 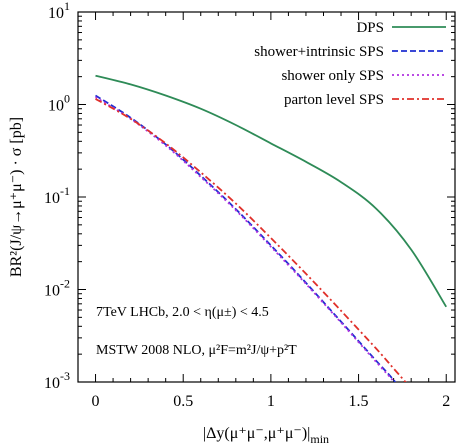 I want to click on annotation-lhcb-cuts: 7TeV LHCb, 2.0 < η(μ±) < 4.5, so click(x=182, y=312).